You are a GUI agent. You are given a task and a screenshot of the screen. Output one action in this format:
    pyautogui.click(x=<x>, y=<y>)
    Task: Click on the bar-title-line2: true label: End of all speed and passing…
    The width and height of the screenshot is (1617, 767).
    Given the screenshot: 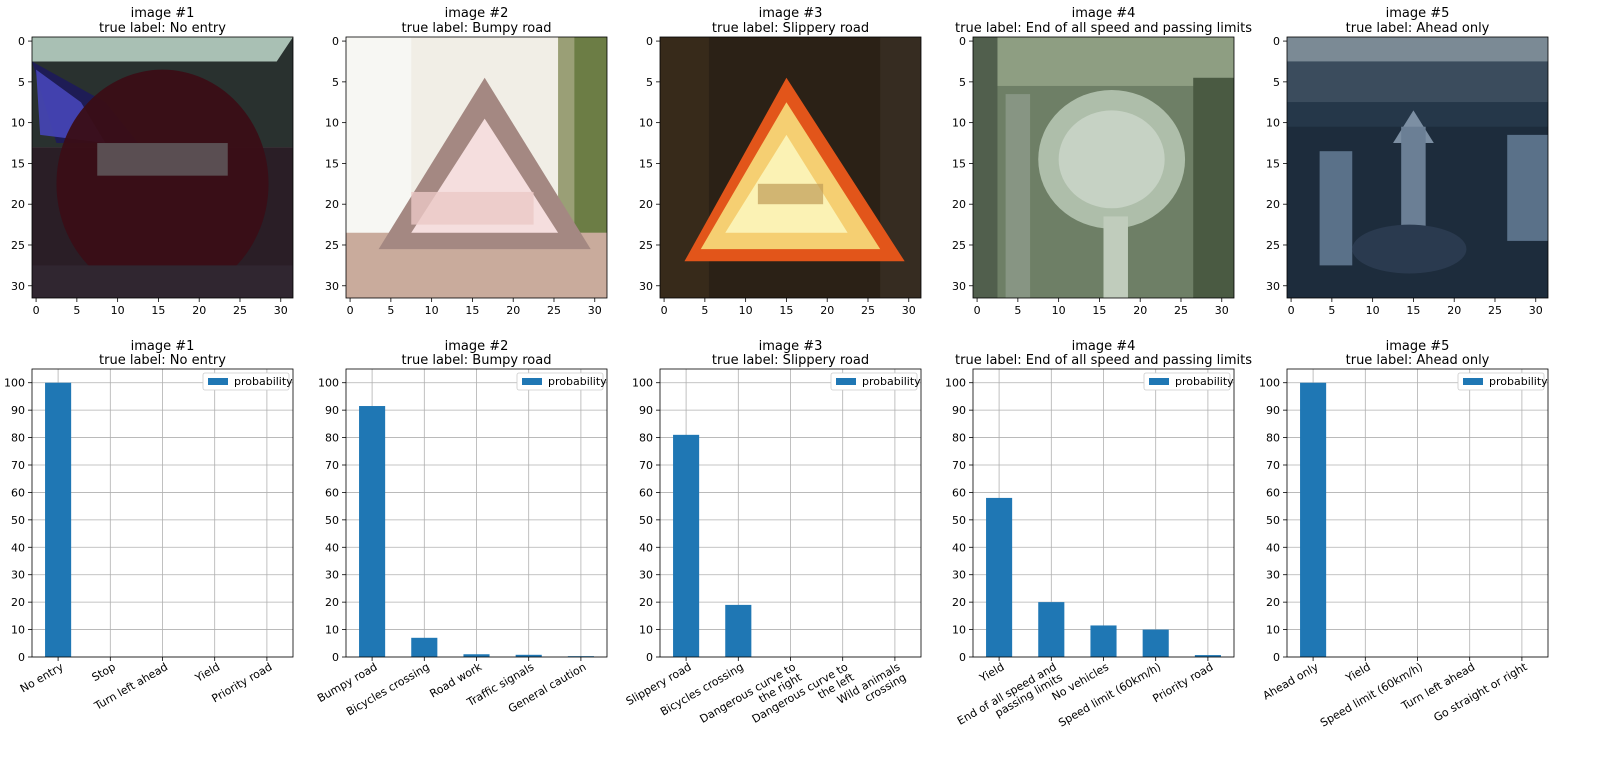 What is the action you would take?
    pyautogui.click(x=1103, y=360)
    